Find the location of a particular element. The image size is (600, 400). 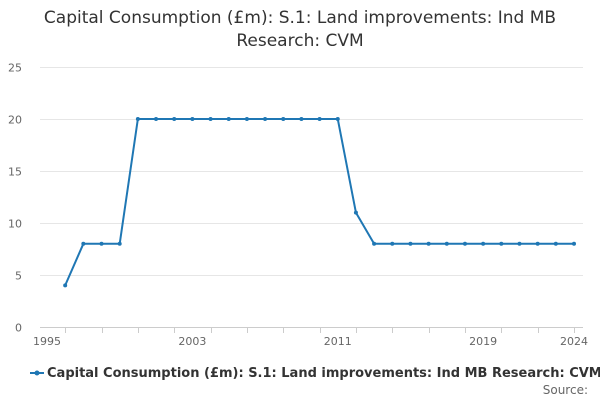

y-axis: 0 5 10 15 20 25 is located at coordinates (15, 198).